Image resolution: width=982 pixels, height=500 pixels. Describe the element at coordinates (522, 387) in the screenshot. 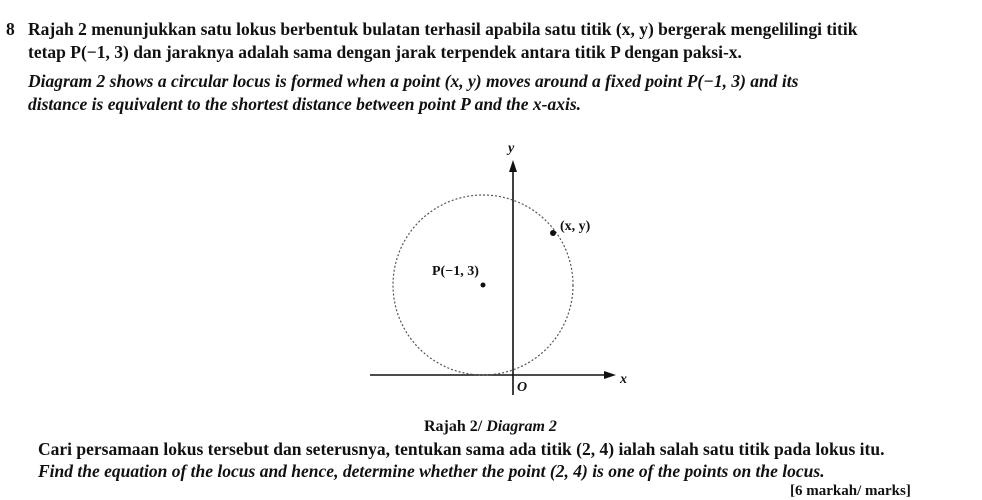

I see `origin-label: O` at that location.